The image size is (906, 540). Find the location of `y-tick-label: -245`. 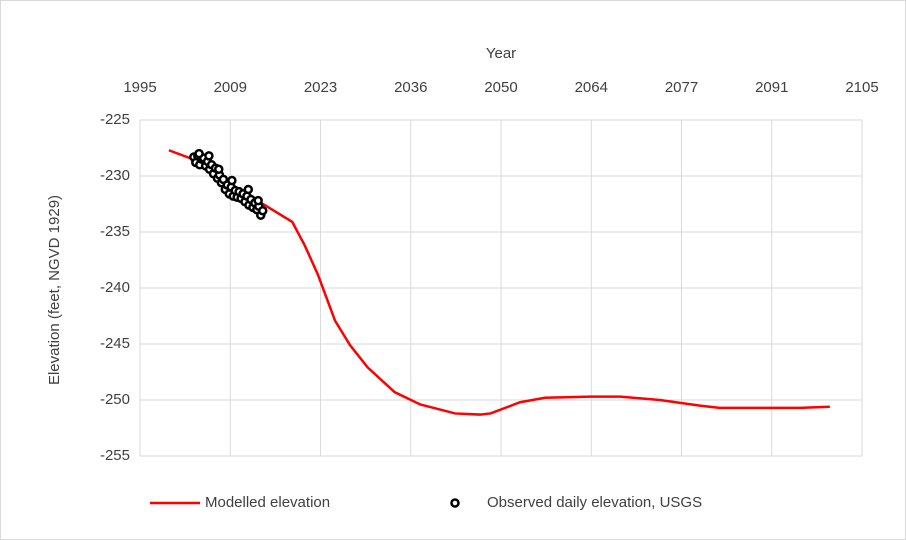

y-tick-label: -245 is located at coordinates (115, 343).